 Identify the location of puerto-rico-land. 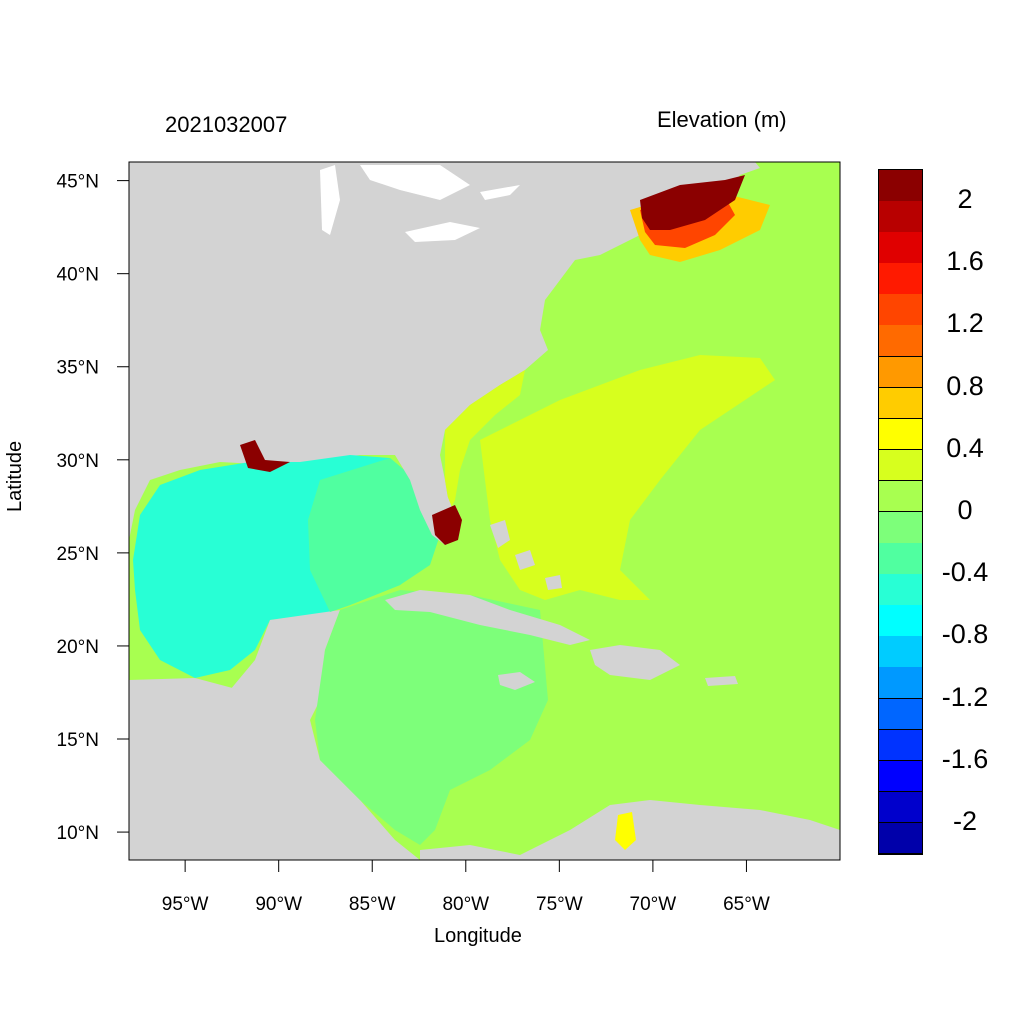
(721, 681).